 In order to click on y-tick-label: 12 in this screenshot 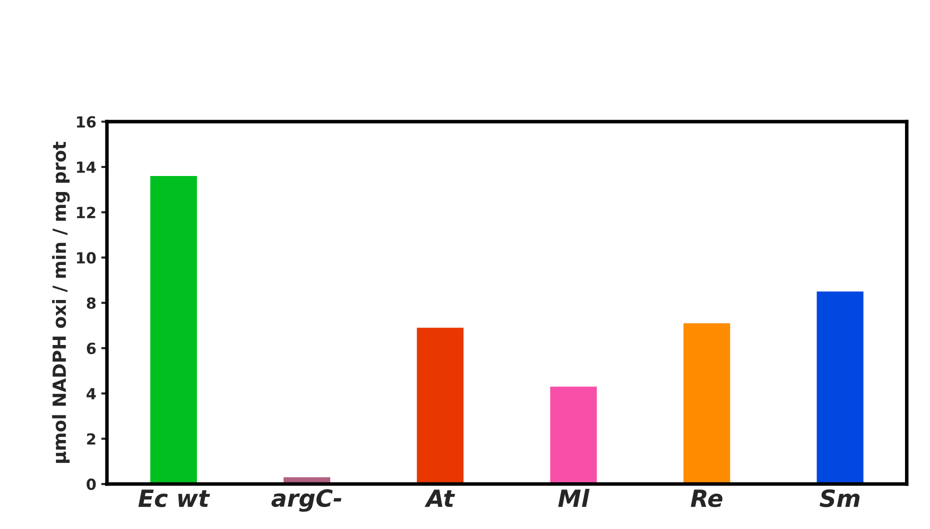, I will do `click(86, 212)`.